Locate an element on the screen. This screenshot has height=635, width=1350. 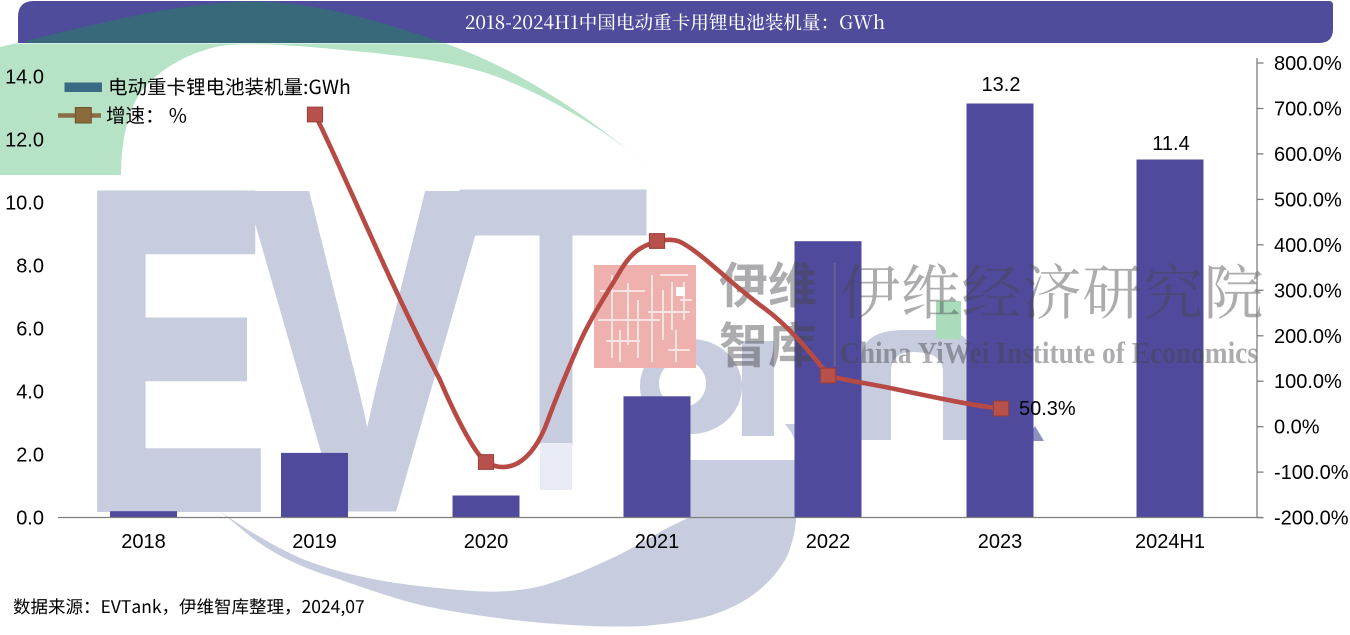
svg-text: 800.0% is located at coordinates (1308, 64).